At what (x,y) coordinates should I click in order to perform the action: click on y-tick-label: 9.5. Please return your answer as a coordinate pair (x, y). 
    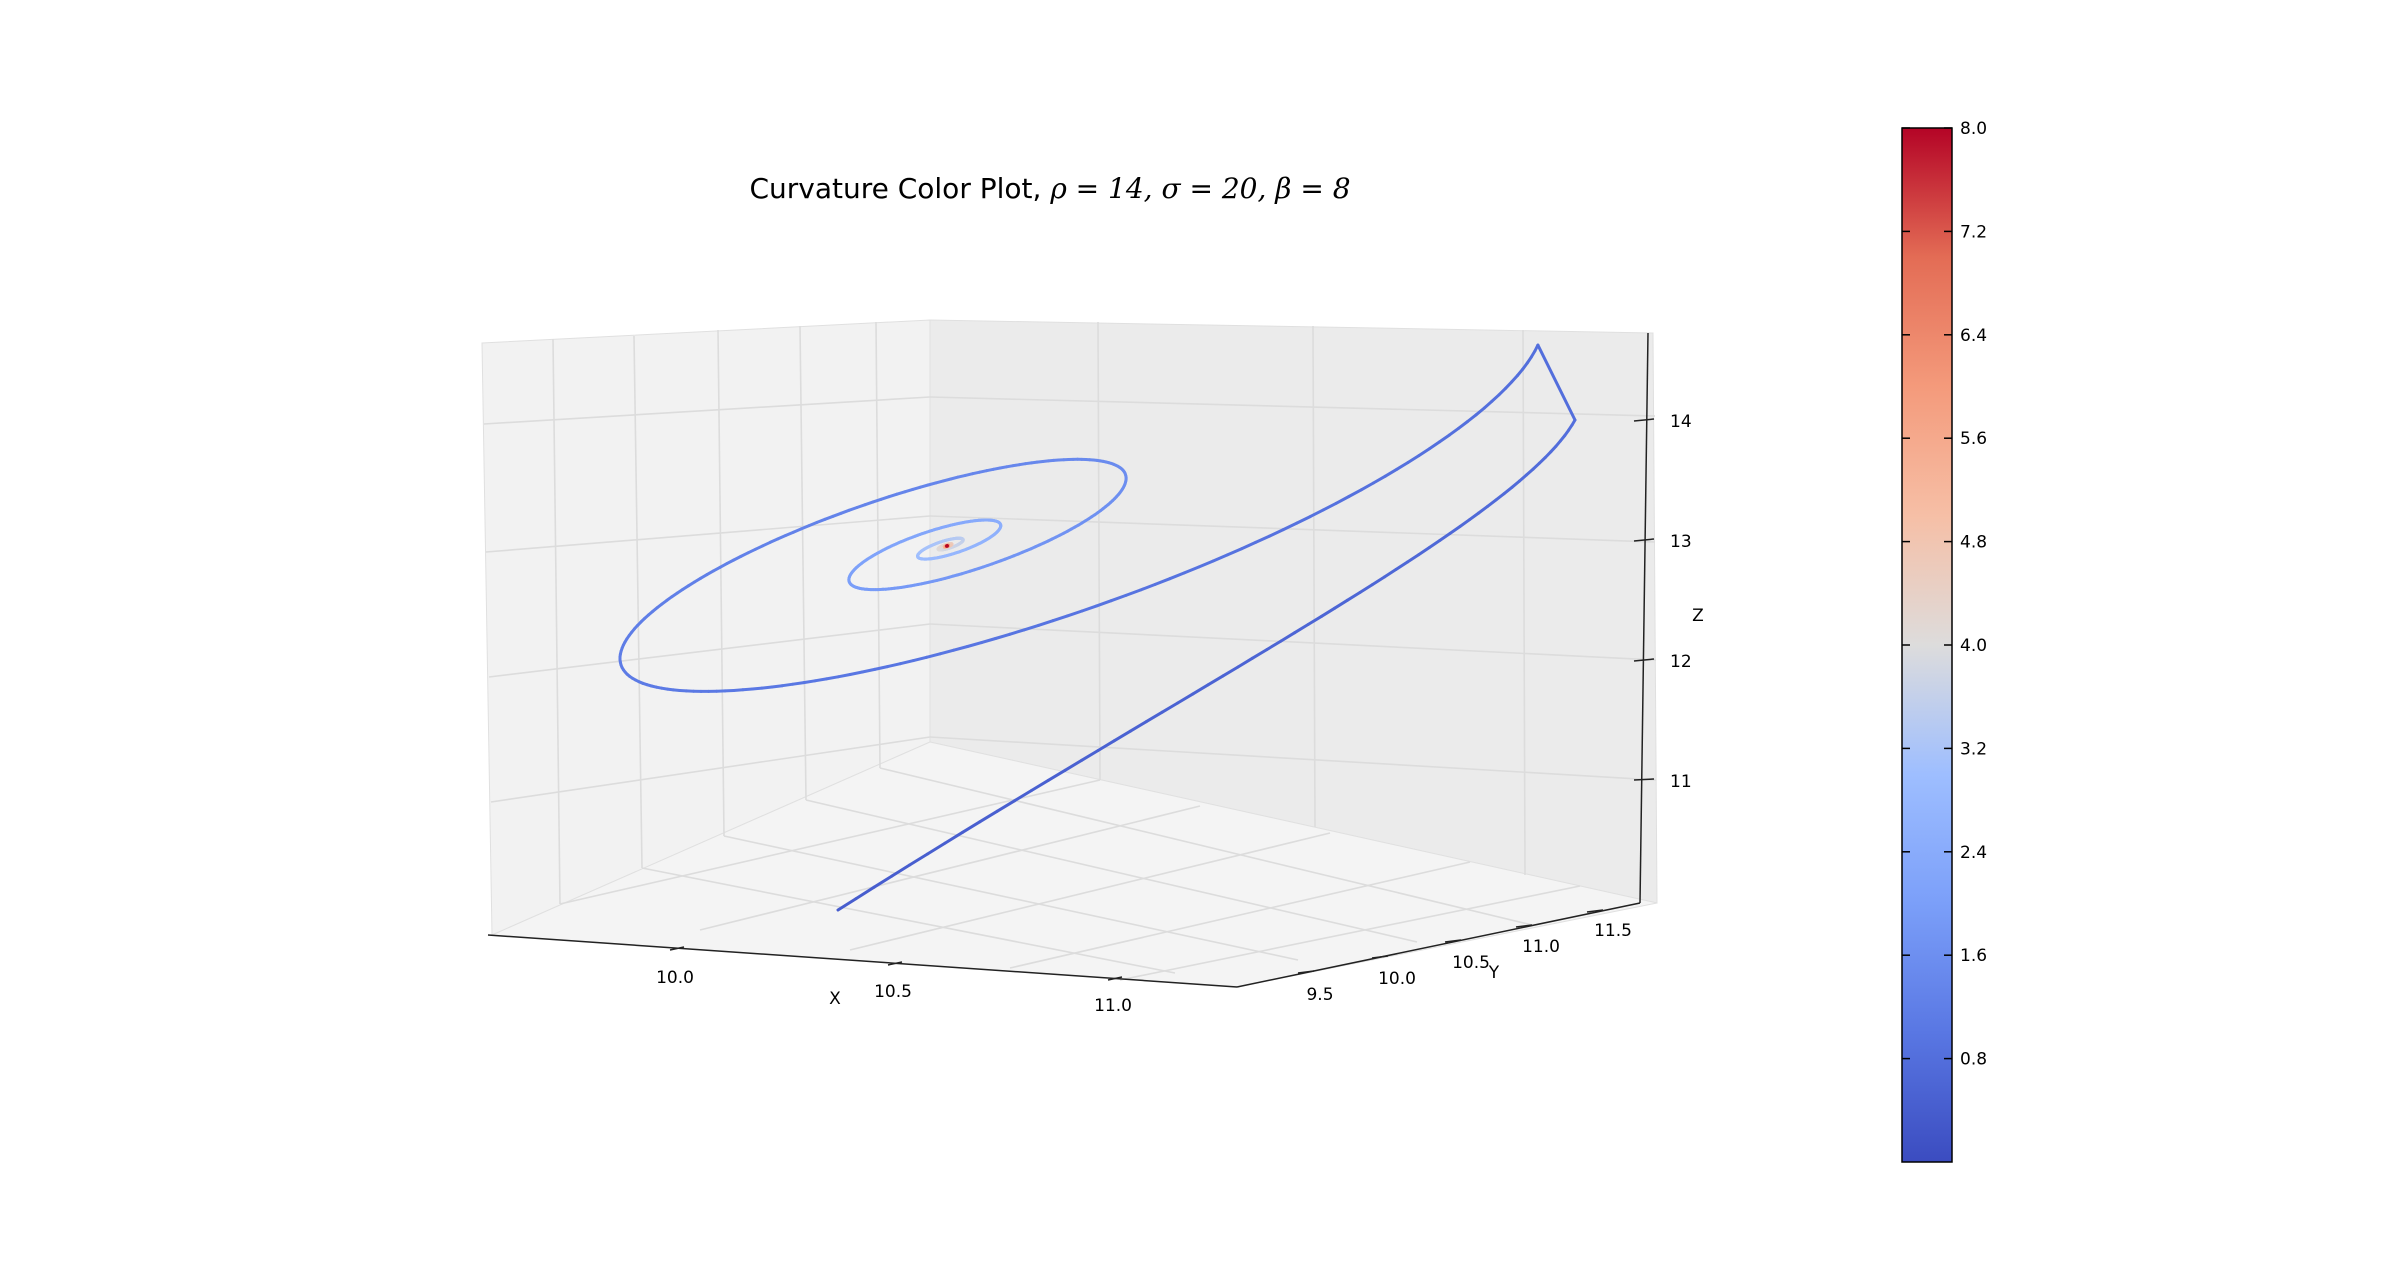
    Looking at the image, I should click on (1319, 995).